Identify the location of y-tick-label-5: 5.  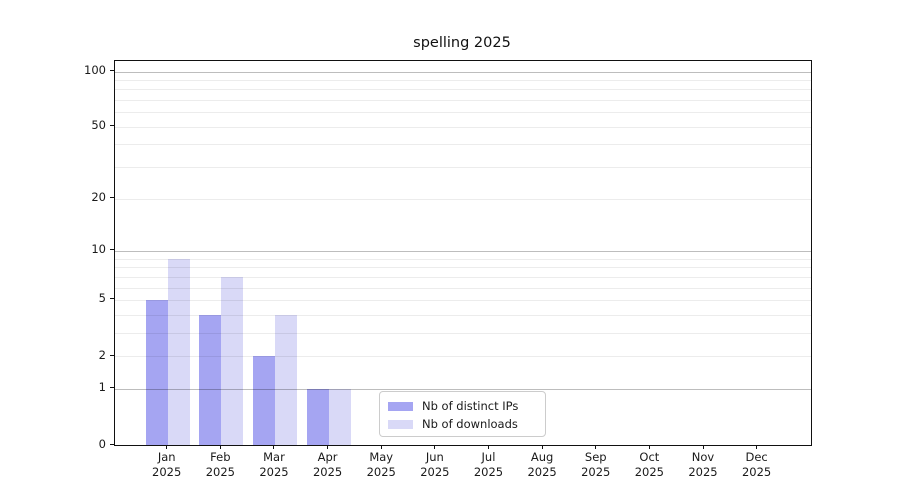
(102, 298).